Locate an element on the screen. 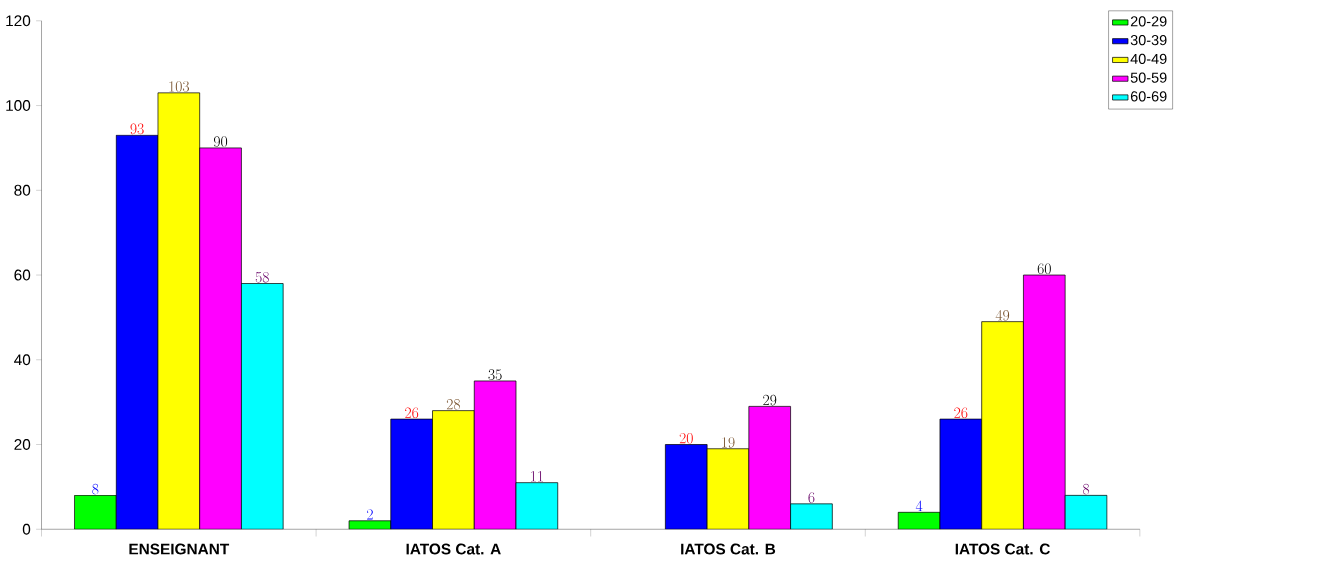  data-label: 35 is located at coordinates (495, 374).